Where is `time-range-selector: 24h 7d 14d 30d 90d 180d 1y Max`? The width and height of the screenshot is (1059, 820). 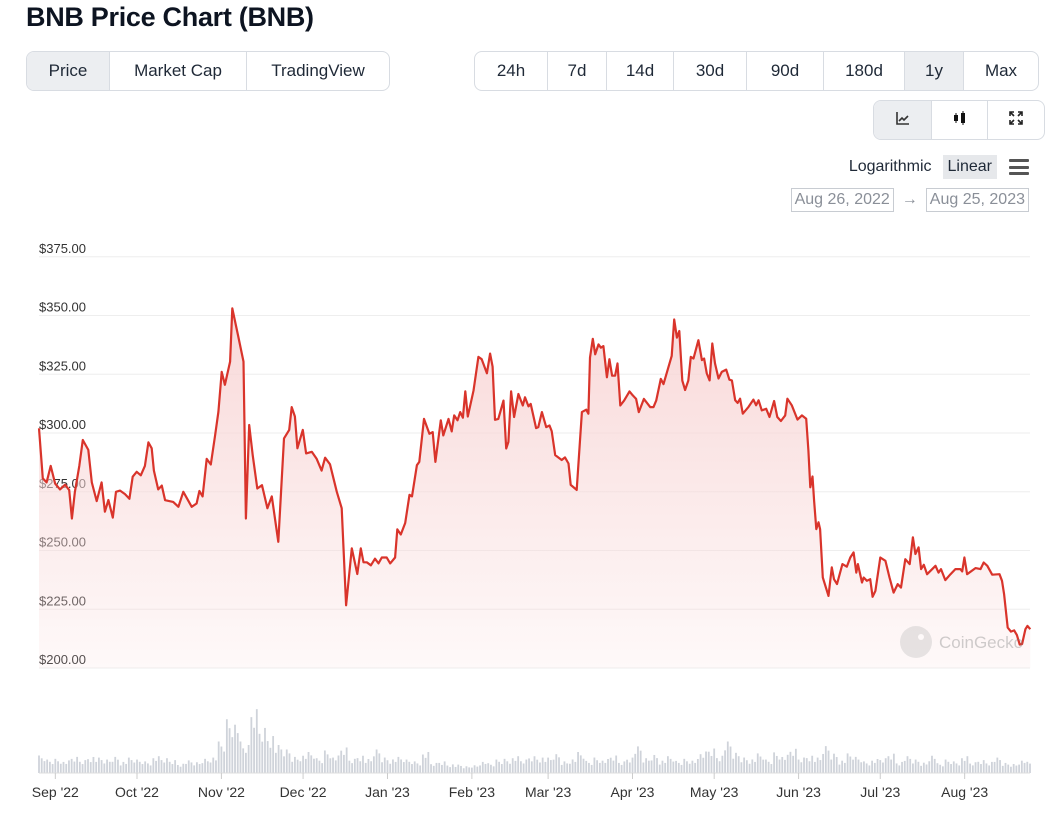 time-range-selector: 24h 7d 14d 30d 90d 180d 1y Max is located at coordinates (756, 71).